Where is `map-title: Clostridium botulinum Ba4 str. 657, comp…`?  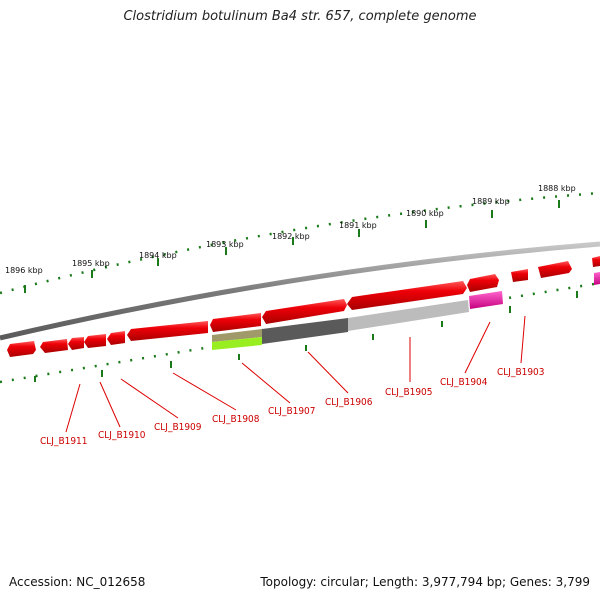
map-title: Clostridium botulinum Ba4 str. 657, comp… is located at coordinates (300, 16).